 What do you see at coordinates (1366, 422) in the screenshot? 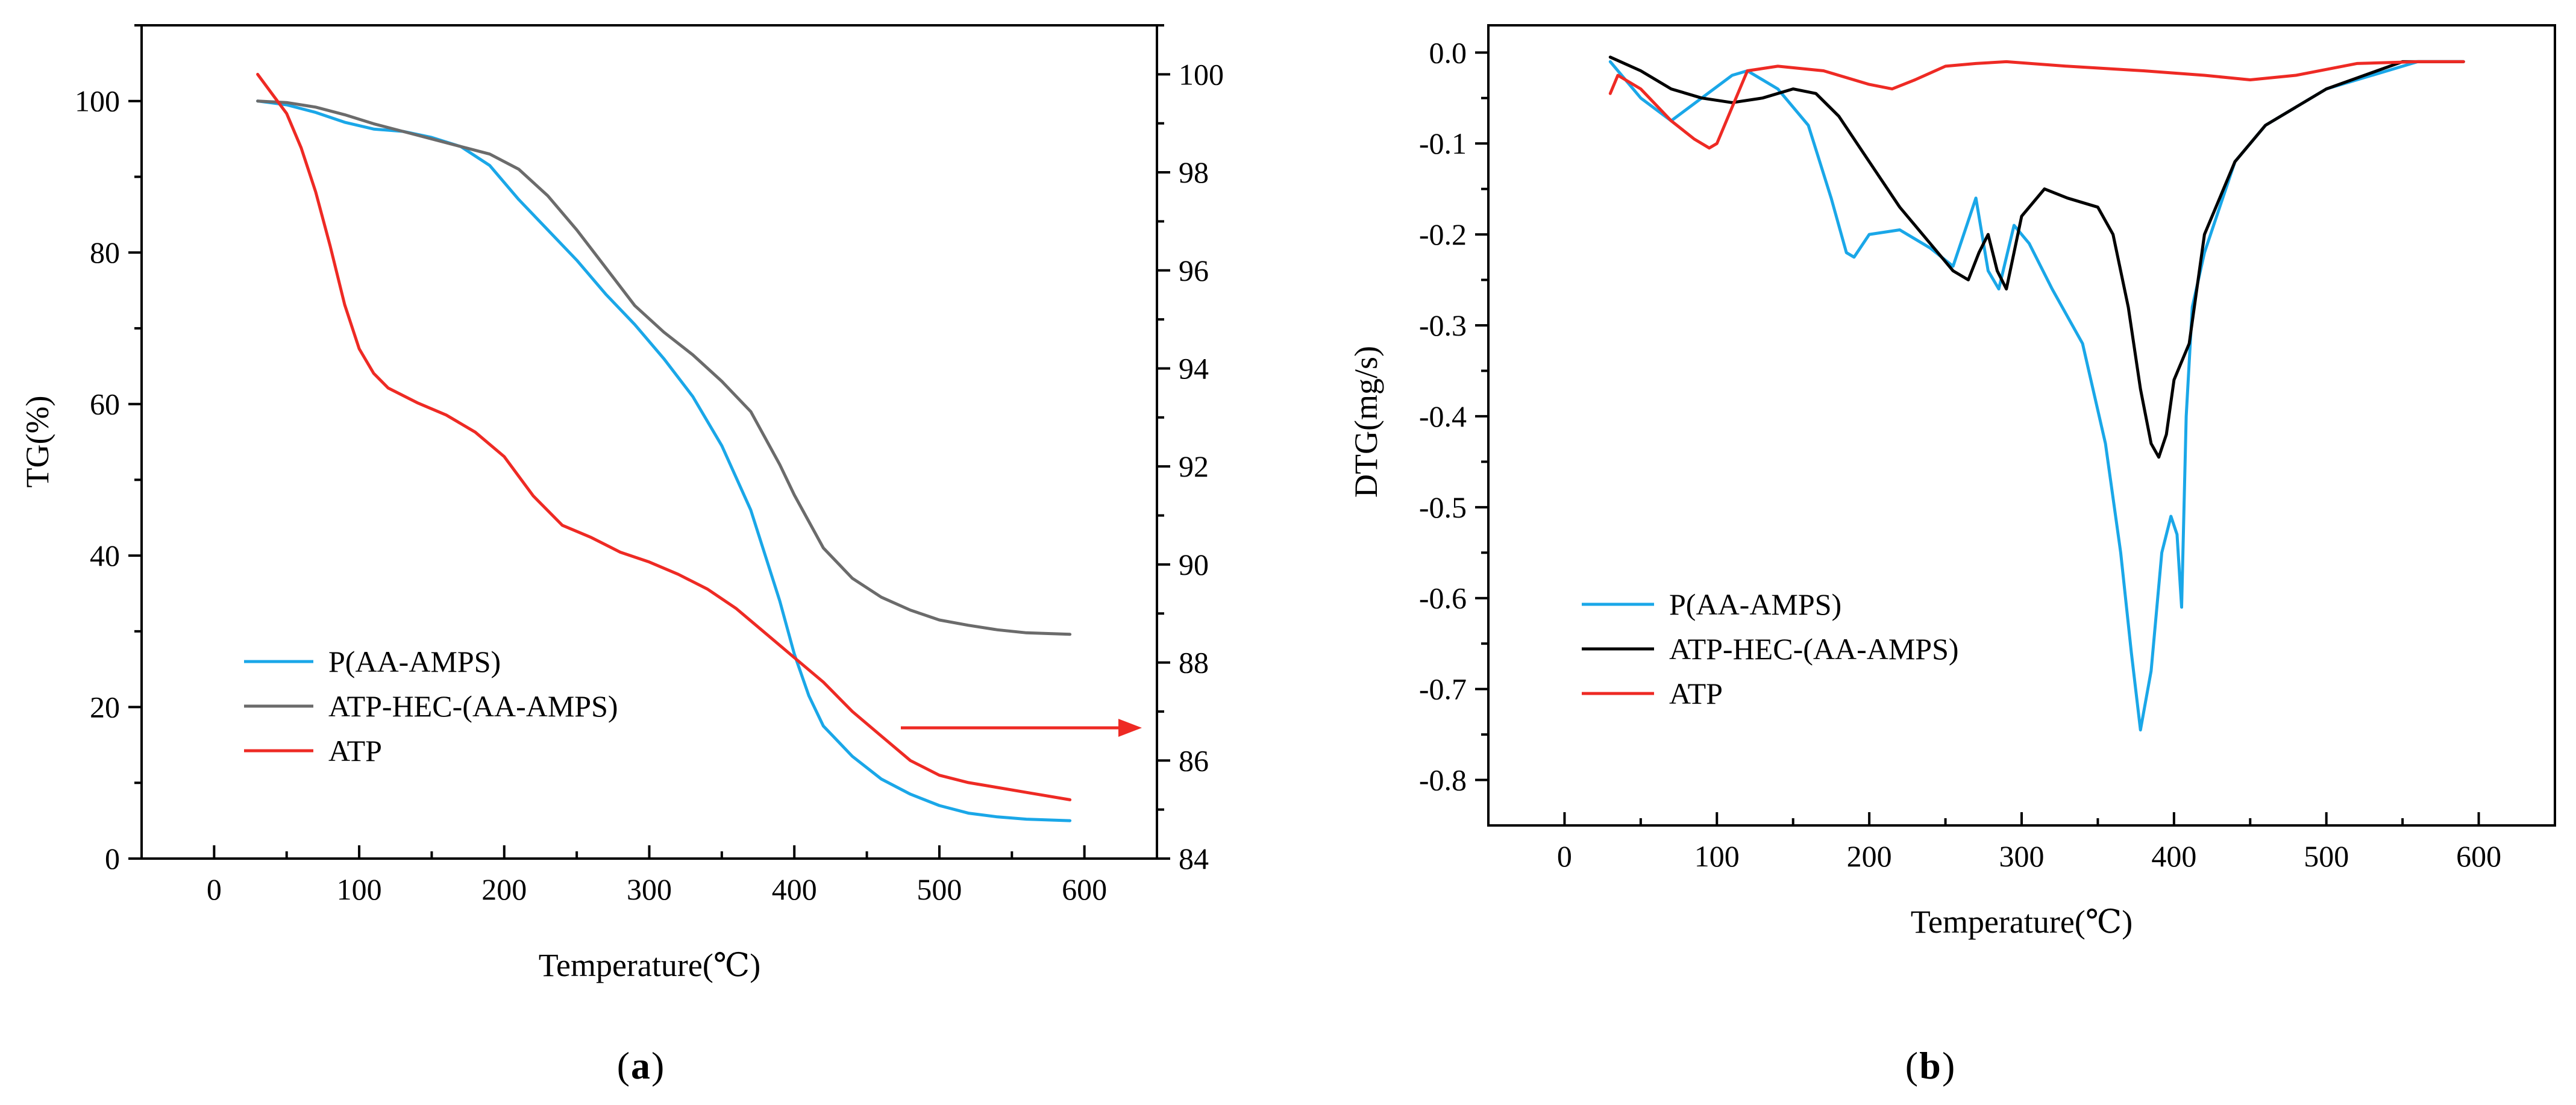
I see `panel-b-y-axis-title: DTG(mg/s)` at bounding box center [1366, 422].